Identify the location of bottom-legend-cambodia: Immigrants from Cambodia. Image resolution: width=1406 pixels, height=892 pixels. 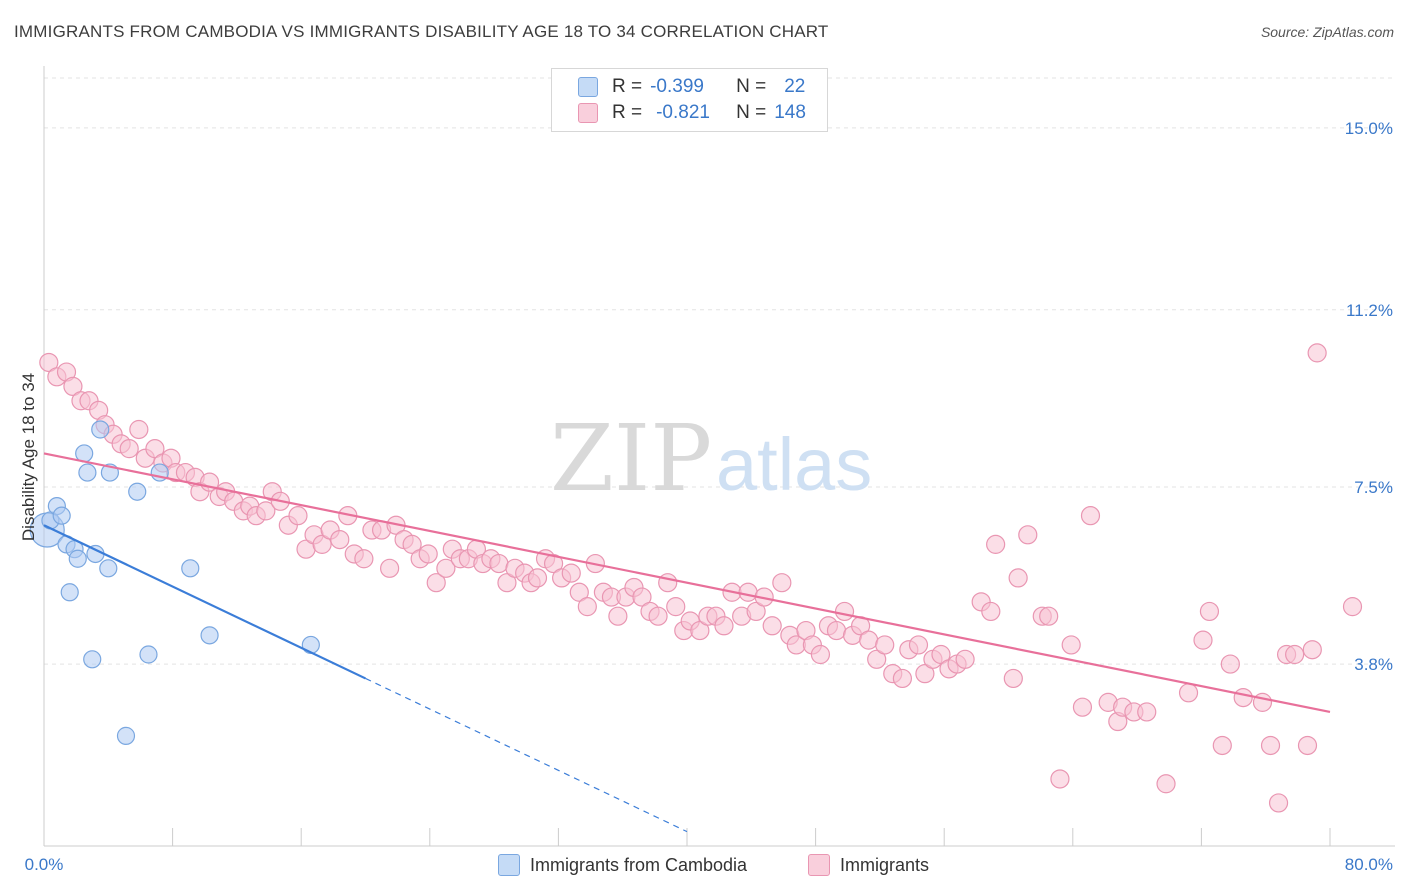
(622, 865).